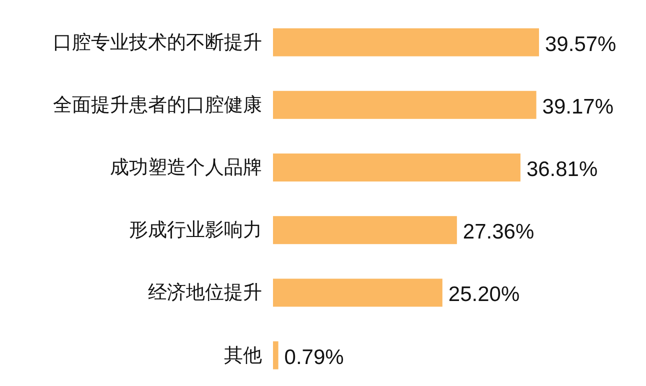  What do you see at coordinates (314, 357) in the screenshot?
I see `data-label: 0.79%` at bounding box center [314, 357].